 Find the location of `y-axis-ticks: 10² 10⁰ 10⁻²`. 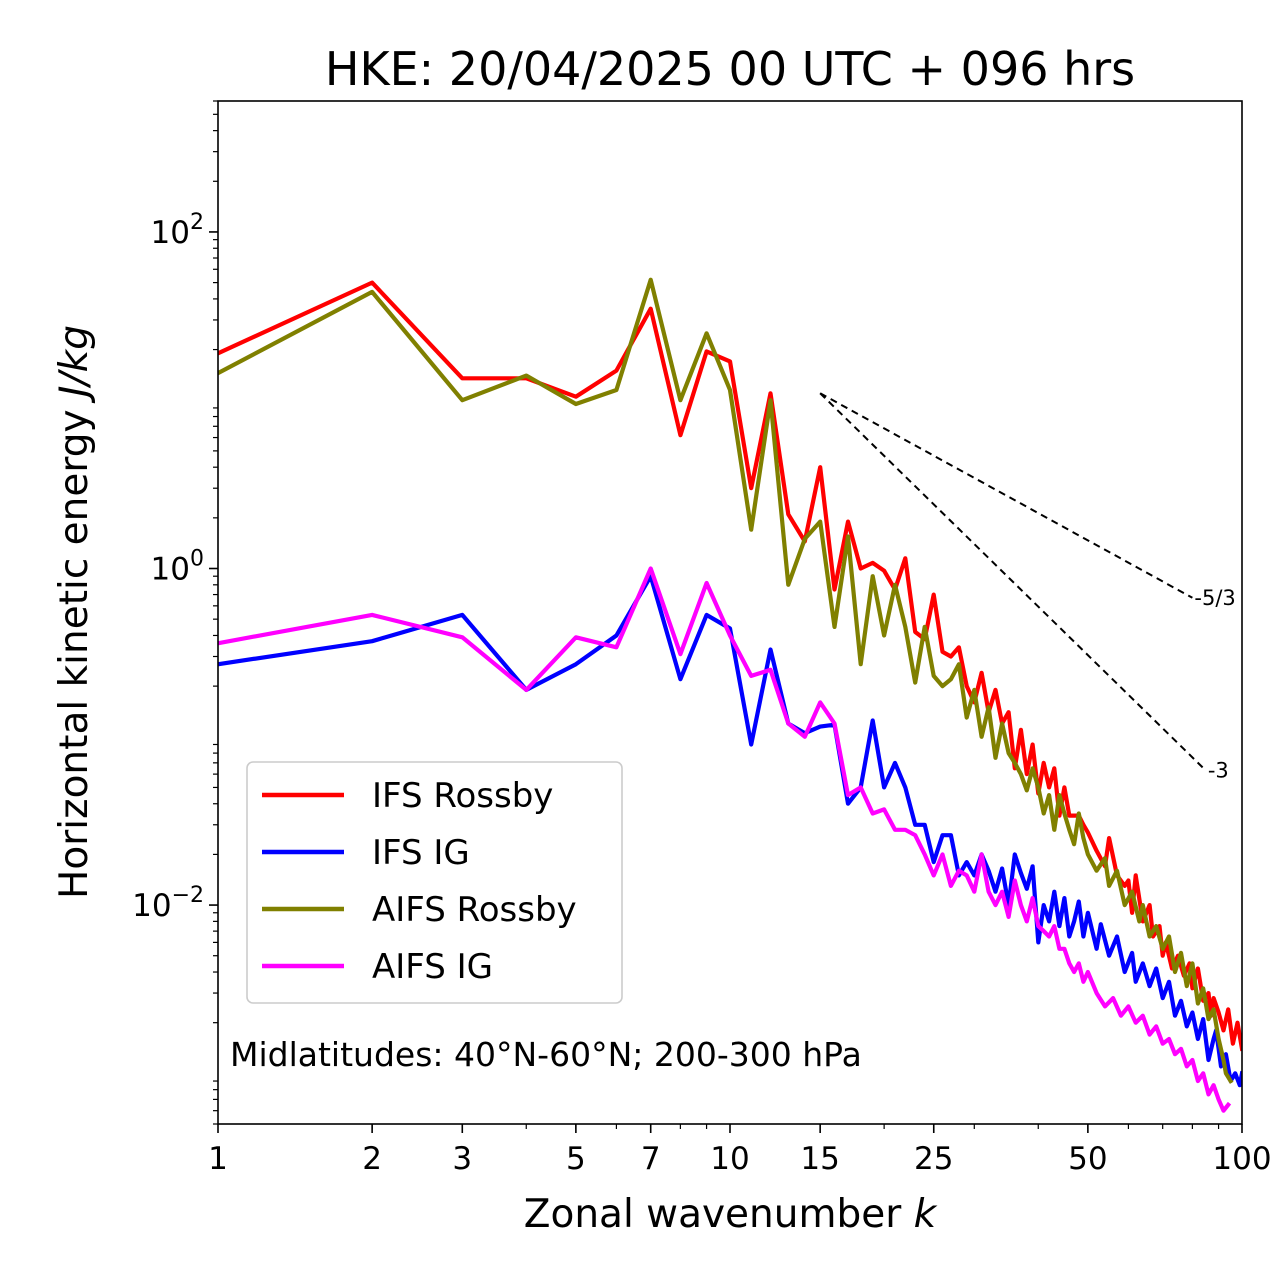

y-axis-ticks: 10² 10⁰ 10⁻² is located at coordinates (175, 612).